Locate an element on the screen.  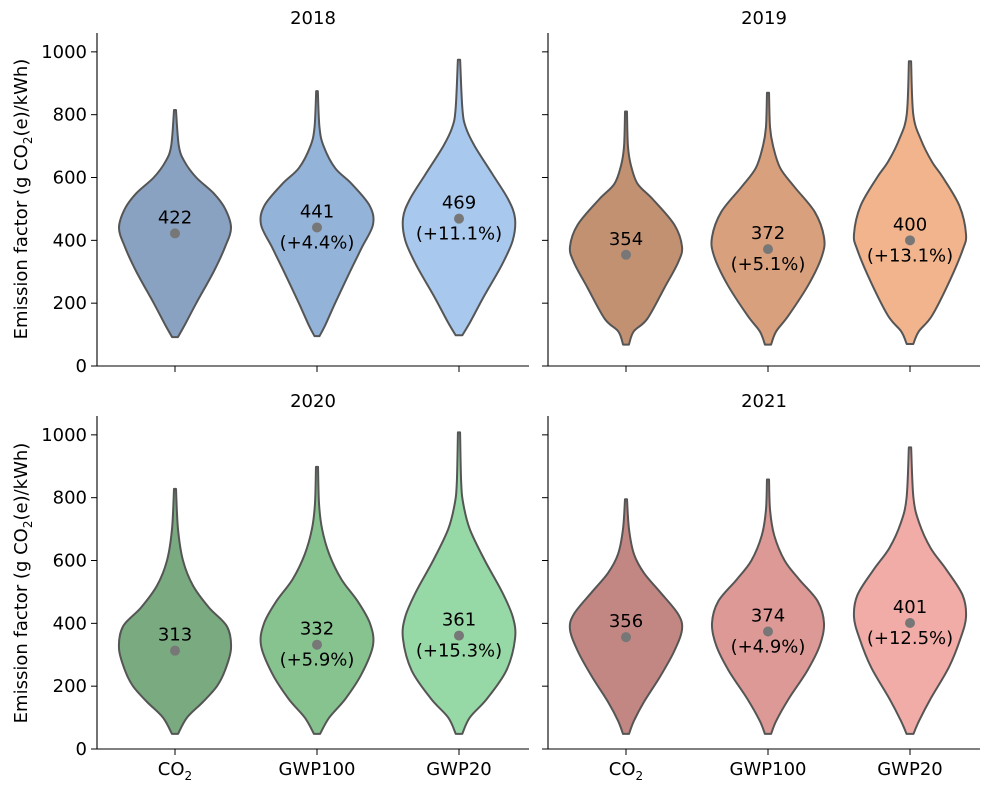
median-label: 332 is located at coordinates (317, 629).